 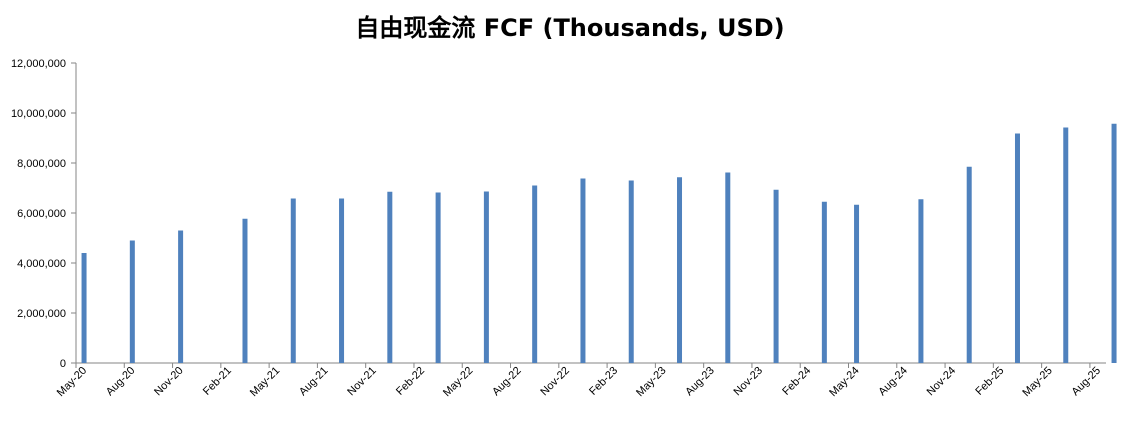 What do you see at coordinates (63, 364) in the screenshot?
I see `y-tick-label: 0` at bounding box center [63, 364].